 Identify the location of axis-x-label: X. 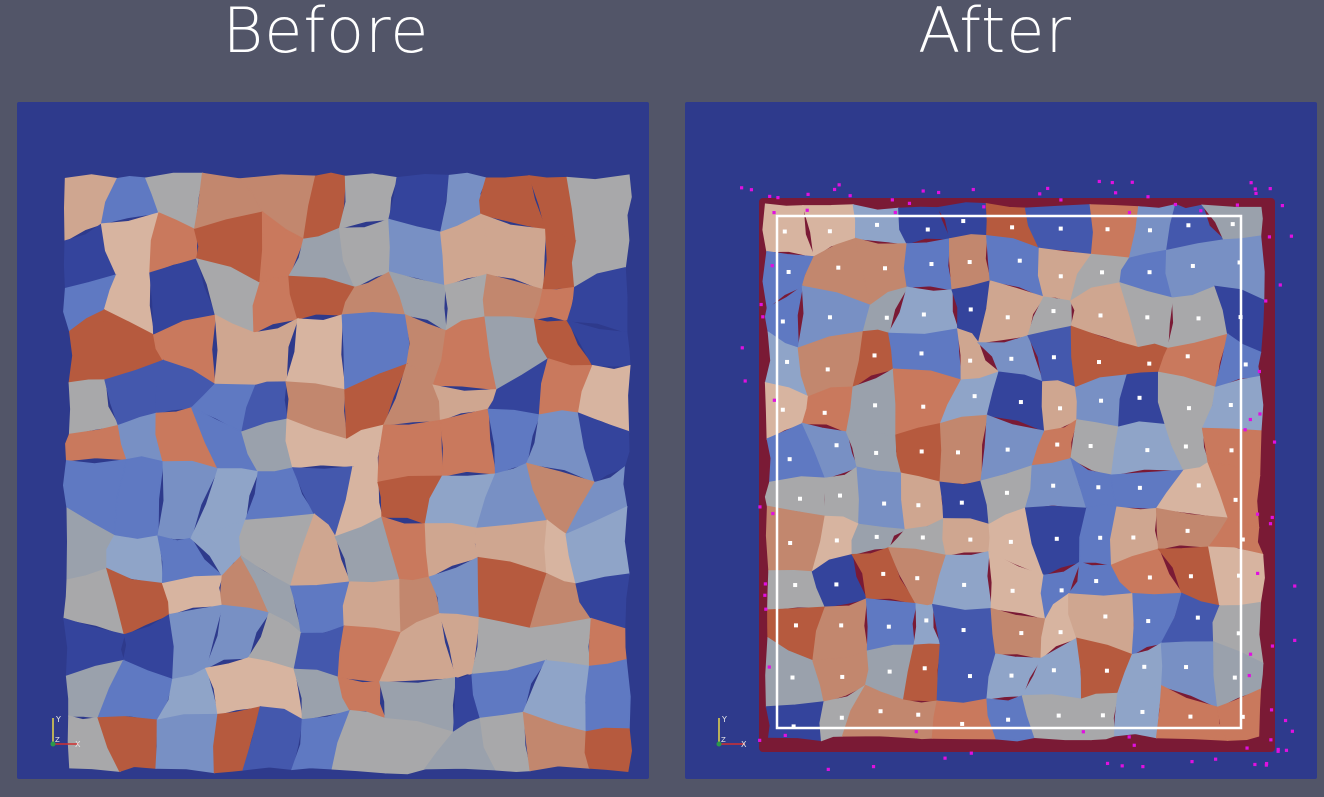
(744, 744).